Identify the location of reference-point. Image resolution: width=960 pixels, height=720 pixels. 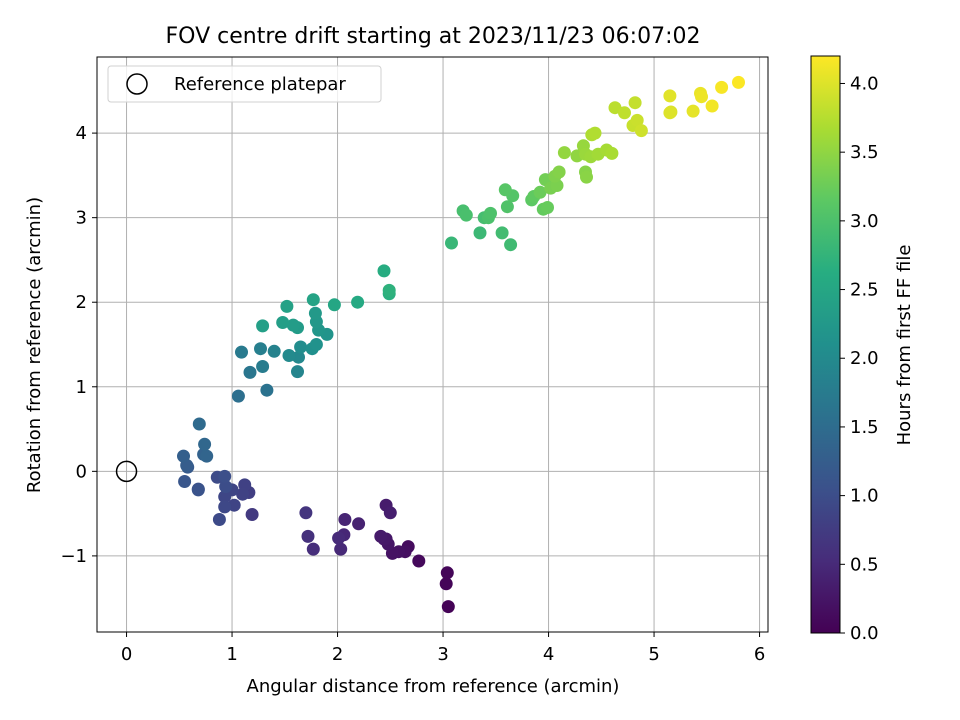
(126, 471).